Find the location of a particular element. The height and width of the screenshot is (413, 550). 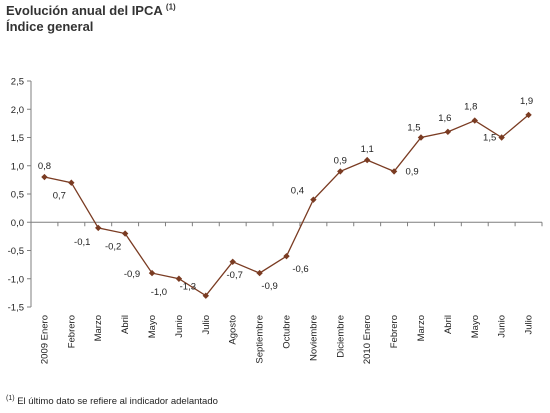

footnote-marker: (1) is located at coordinates (10, 398).